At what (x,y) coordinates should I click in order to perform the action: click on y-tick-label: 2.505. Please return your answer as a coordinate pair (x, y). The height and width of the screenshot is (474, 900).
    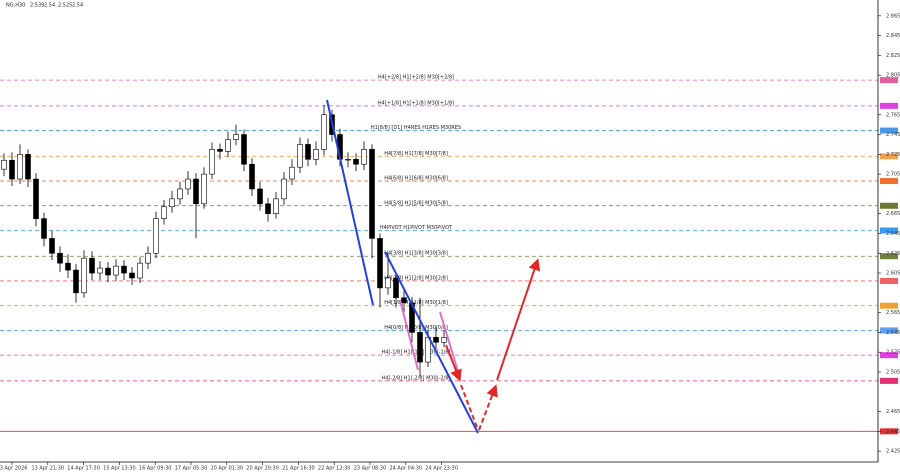
    Looking at the image, I should click on (893, 372).